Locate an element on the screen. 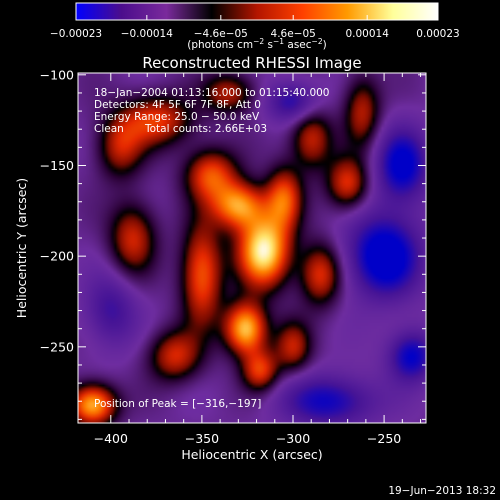 This screenshot has width=500, height=500. colorbar-tick-label: 0.00023 is located at coordinates (437, 34).